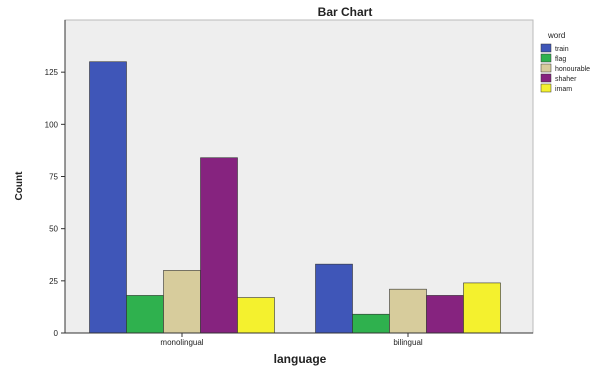 The height and width of the screenshot is (374, 610). Describe the element at coordinates (256, 315) in the screenshot. I see `bar-imam-monolingual` at that location.